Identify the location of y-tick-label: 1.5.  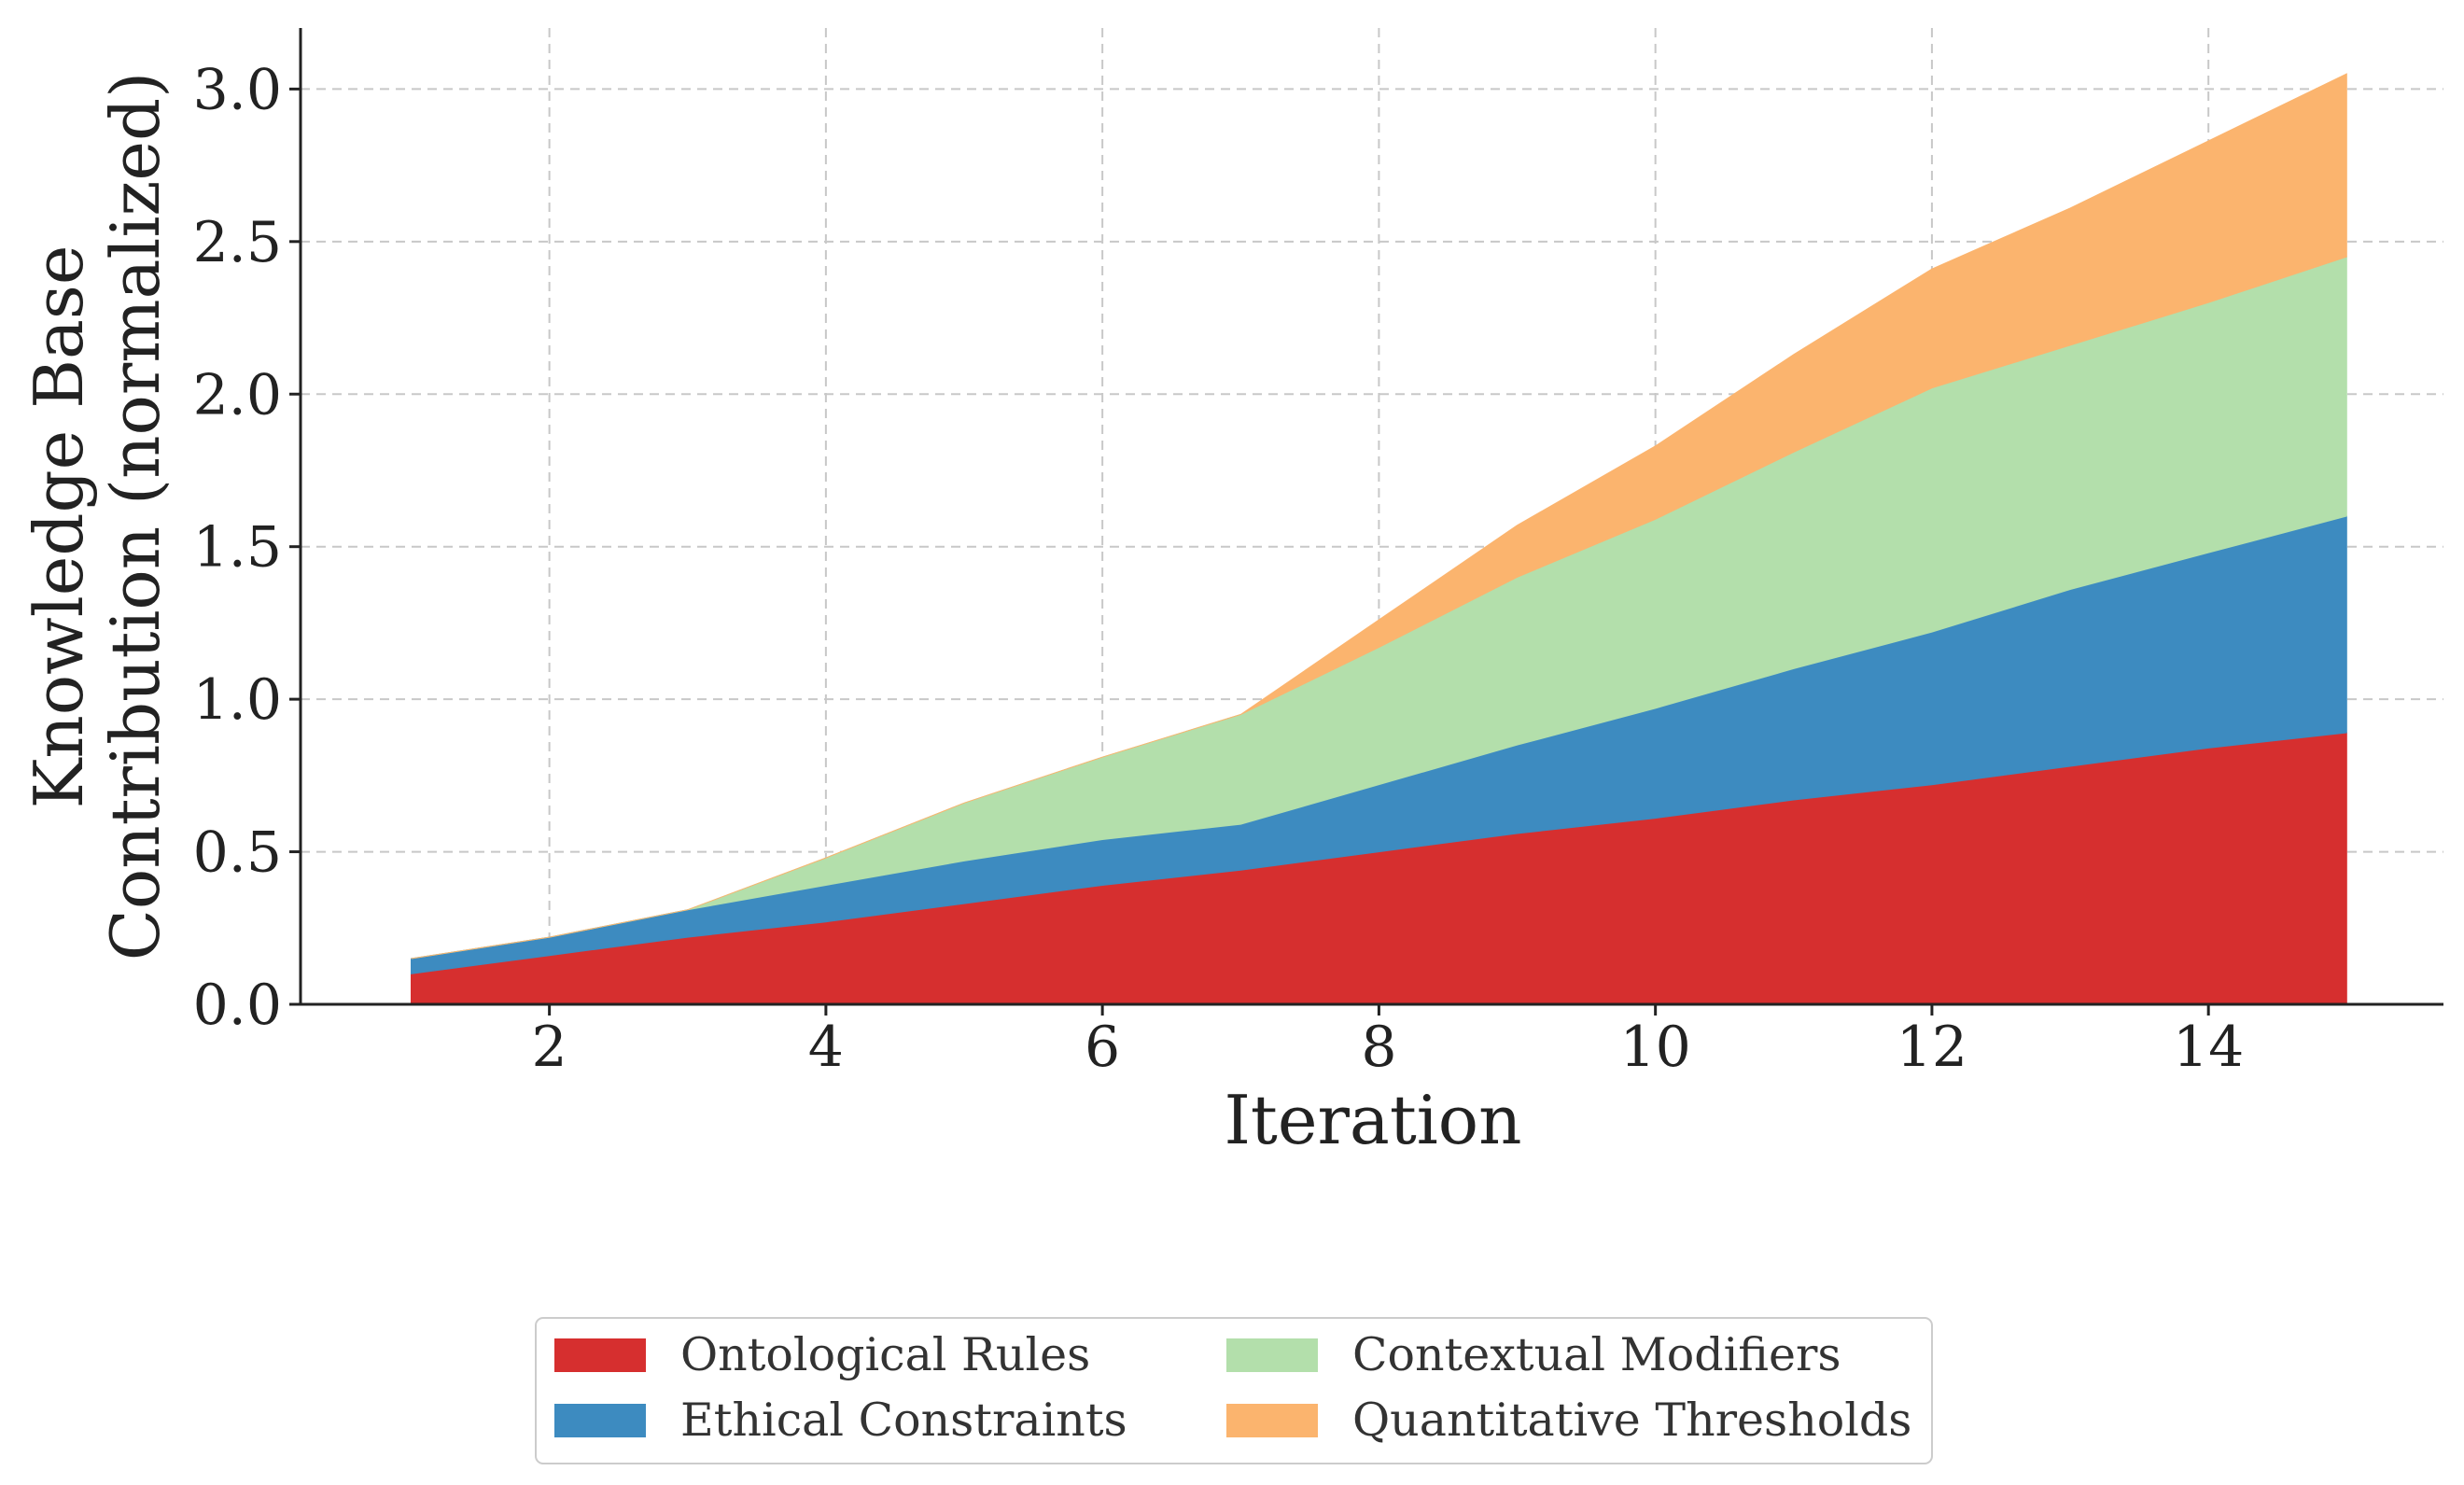
(237, 548).